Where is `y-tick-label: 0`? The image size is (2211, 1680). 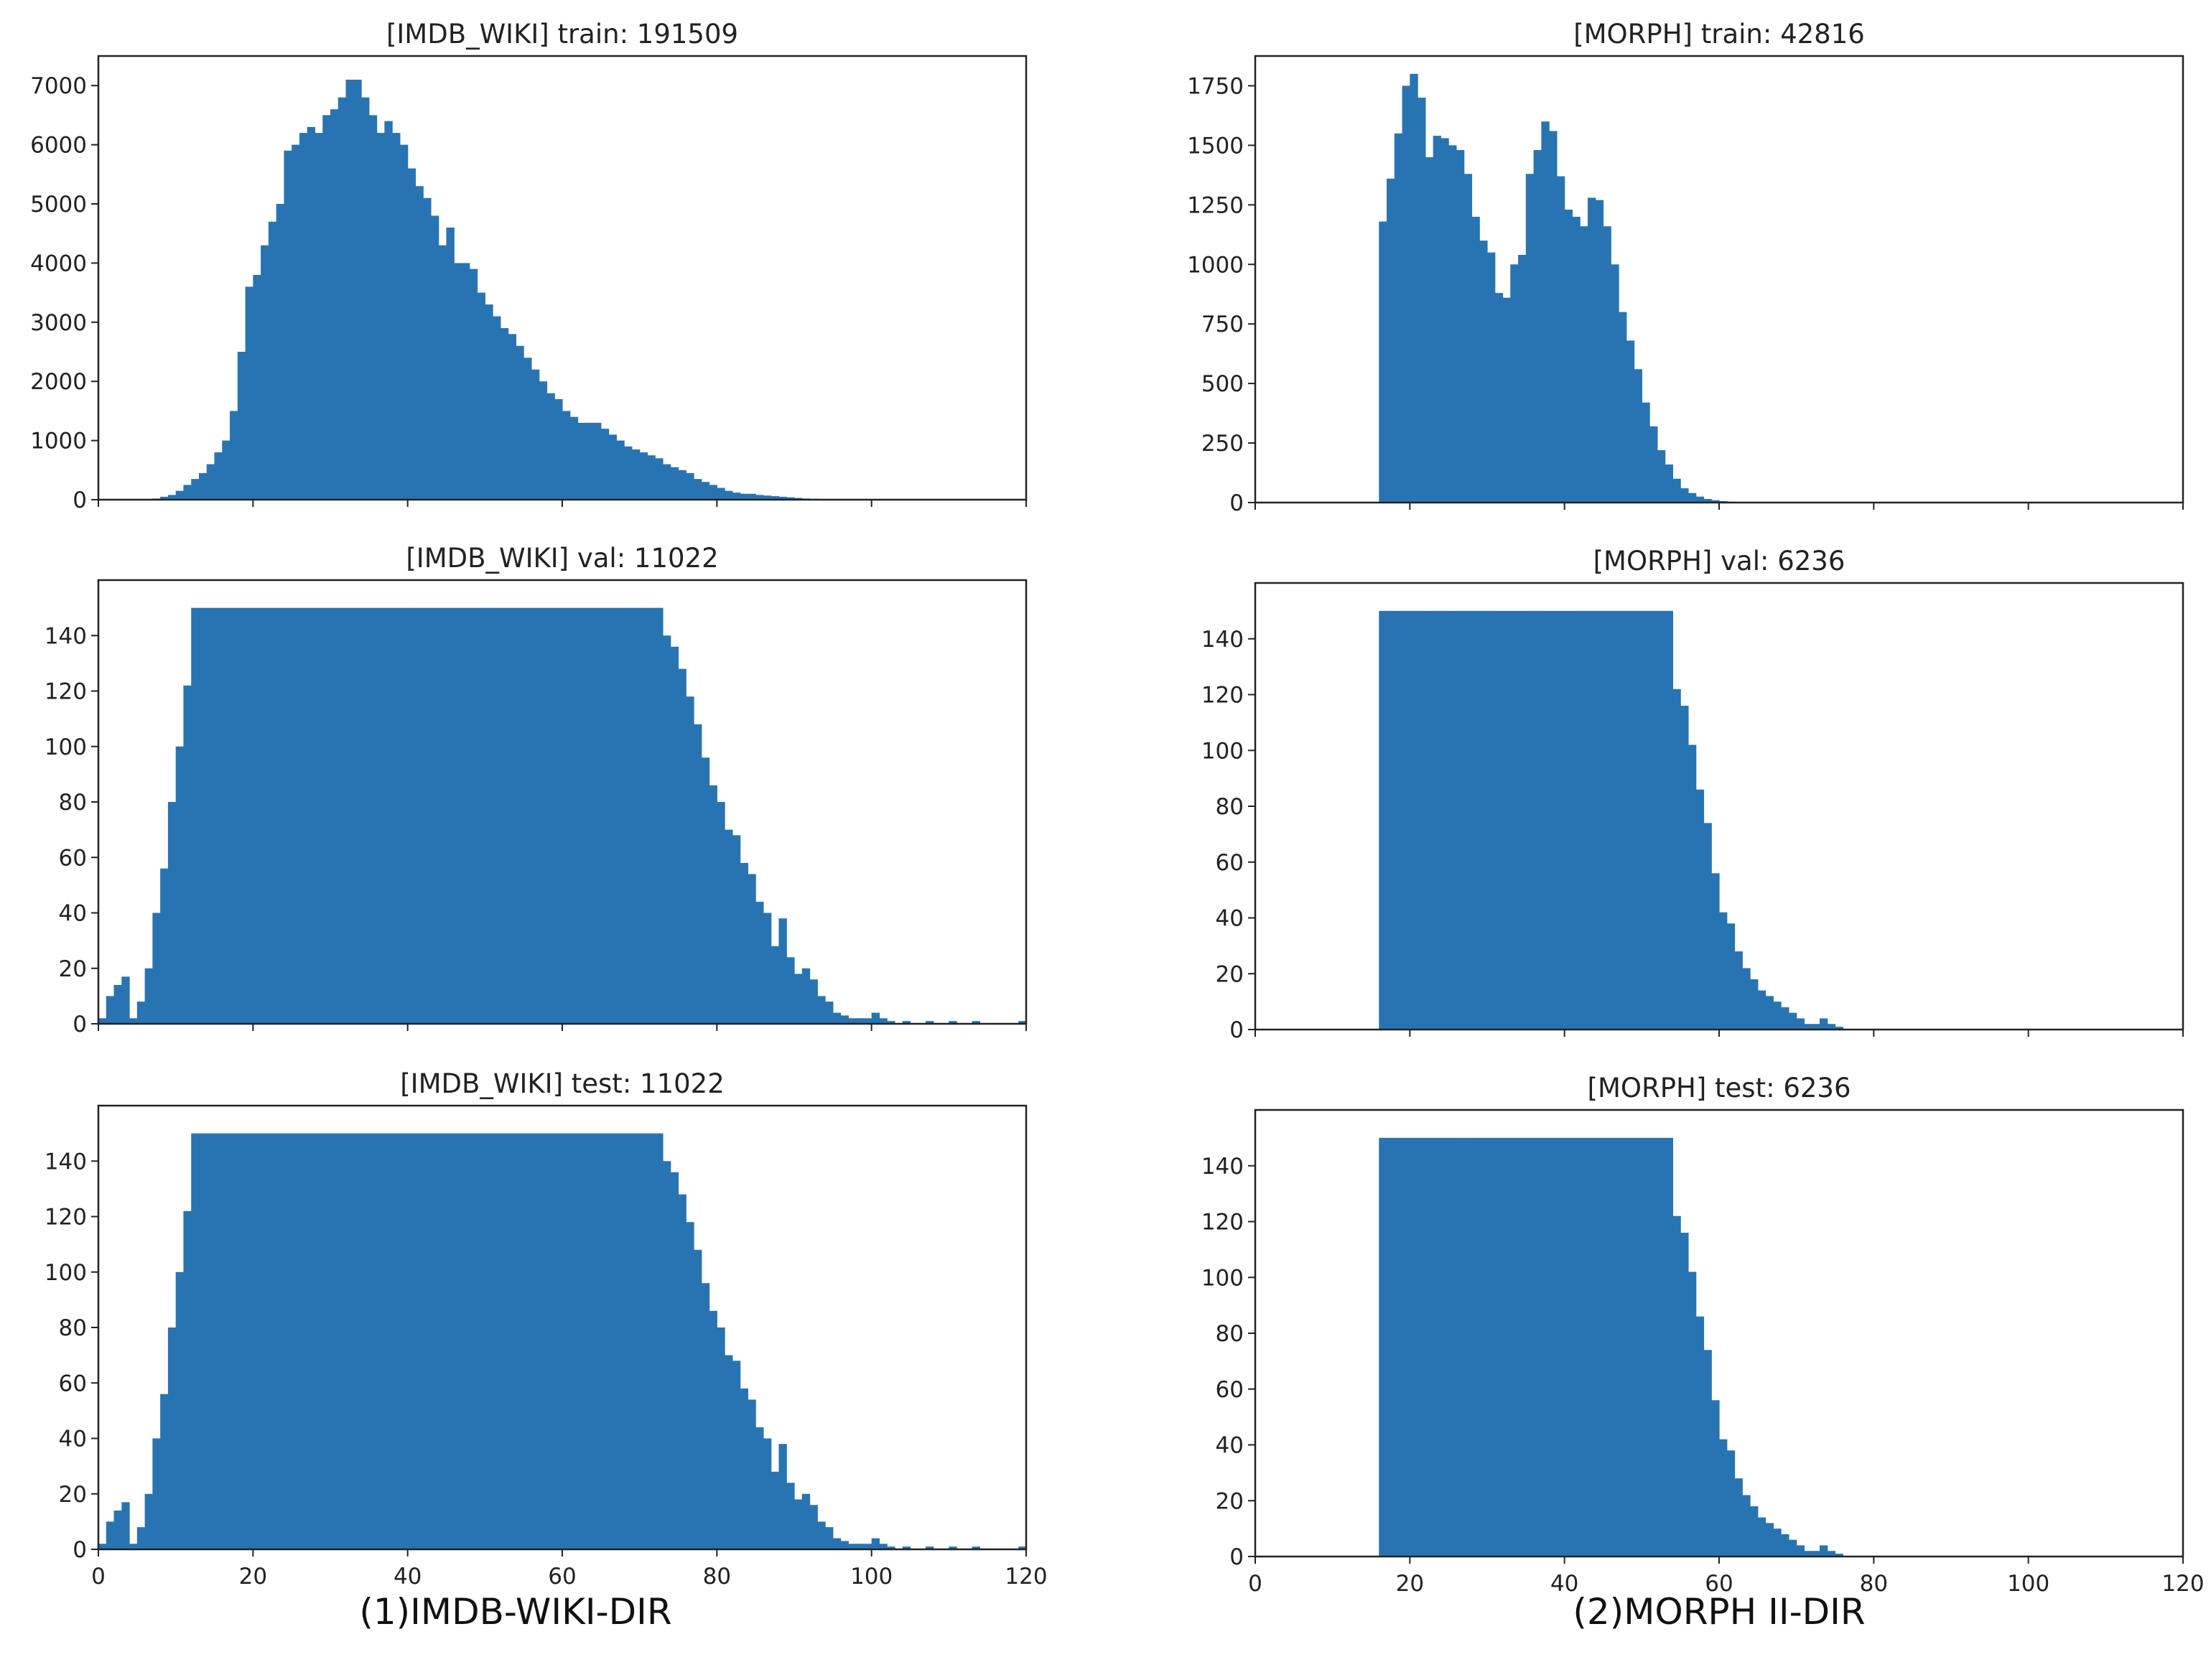 y-tick-label: 0 is located at coordinates (80, 1550).